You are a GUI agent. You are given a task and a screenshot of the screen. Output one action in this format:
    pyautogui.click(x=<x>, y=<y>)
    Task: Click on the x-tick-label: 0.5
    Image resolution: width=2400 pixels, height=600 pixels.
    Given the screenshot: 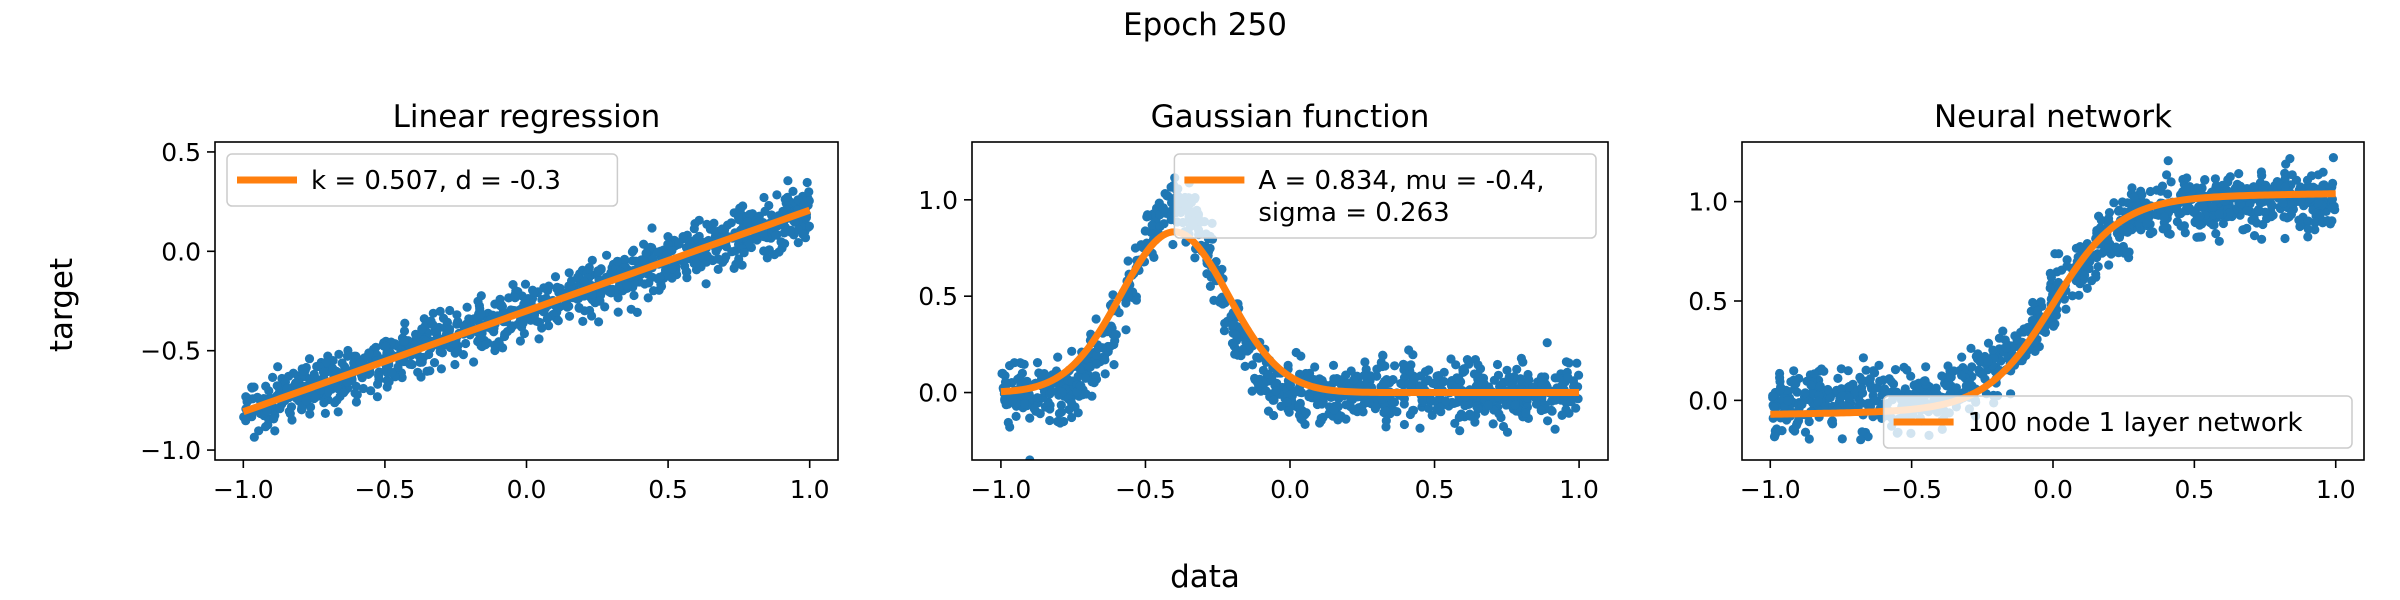 What is the action you would take?
    pyautogui.click(x=2194, y=489)
    